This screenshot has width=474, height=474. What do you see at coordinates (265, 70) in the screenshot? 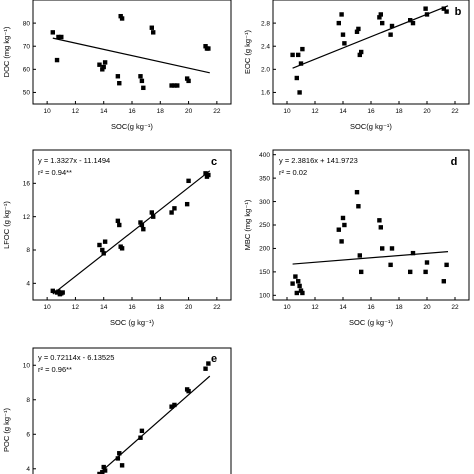
I see `panel-b-y-tick-label: 2.0` at bounding box center [265, 70].